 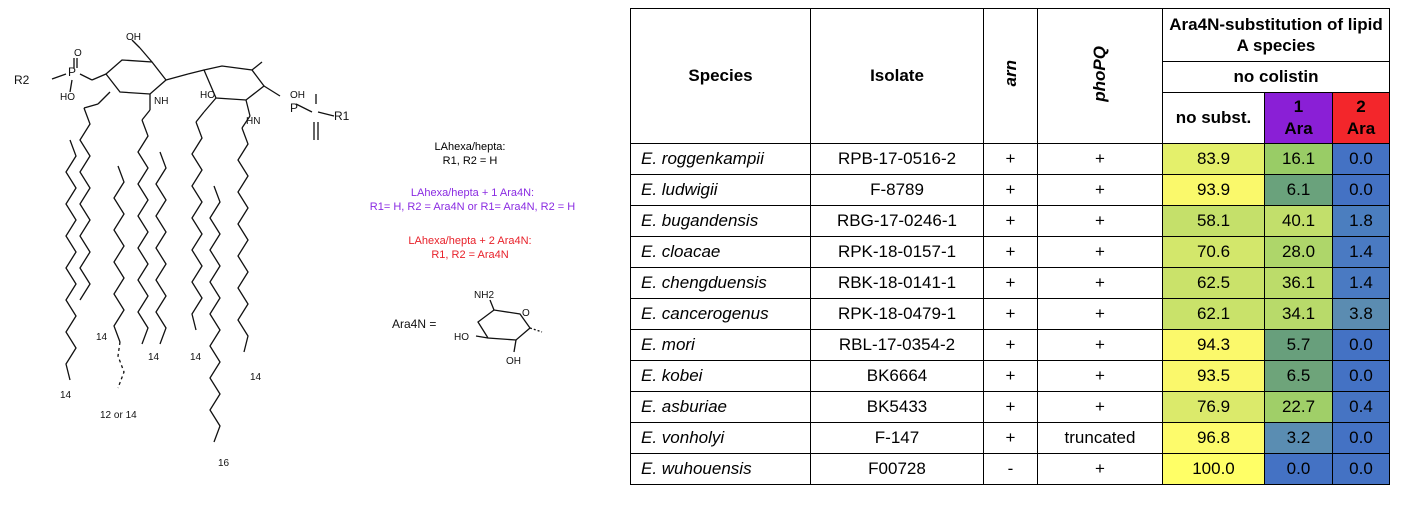 I want to click on atom-oh-top: OH, so click(x=133, y=37).